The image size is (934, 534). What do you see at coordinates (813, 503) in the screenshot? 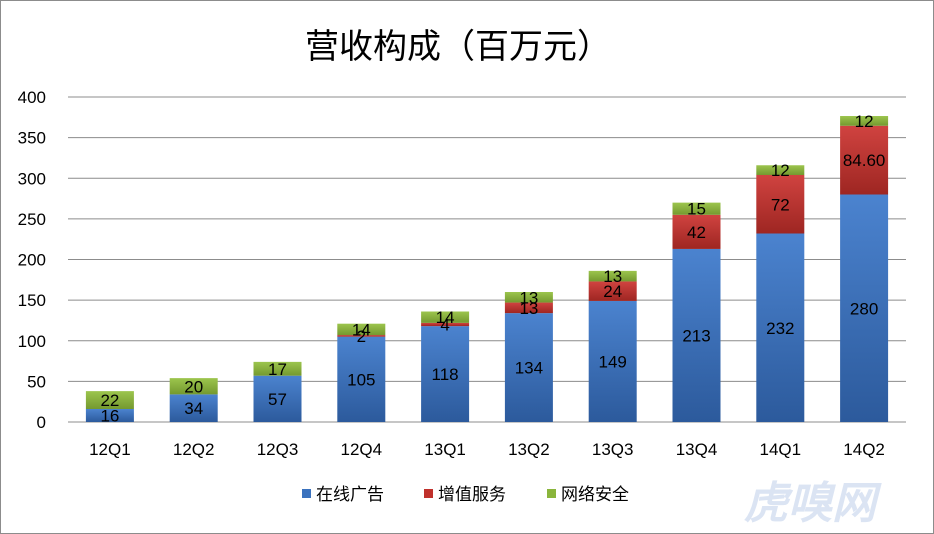
I see `watermark-logo: 虎嗅网` at bounding box center [813, 503].